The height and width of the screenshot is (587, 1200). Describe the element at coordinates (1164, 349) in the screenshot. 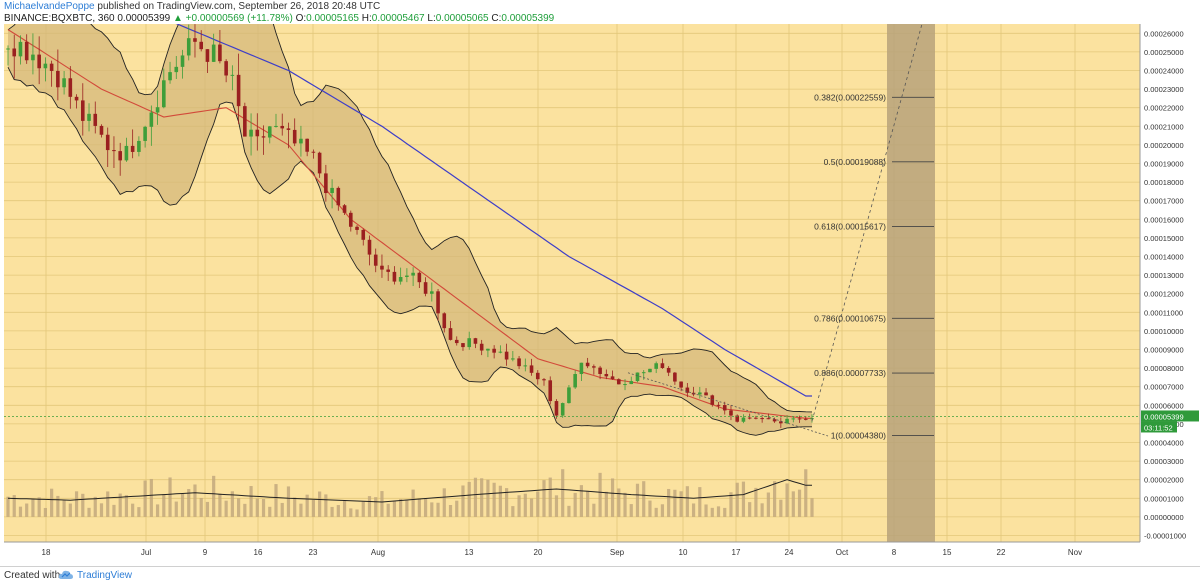

I see `y-tick-label: 0.00009000` at that location.